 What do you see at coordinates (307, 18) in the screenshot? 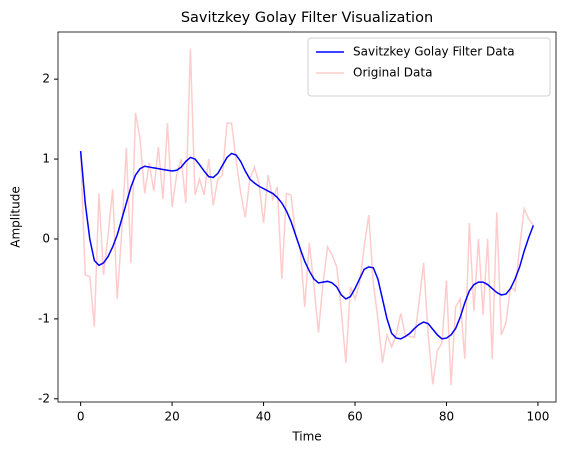
I see `chart-title: Savitzkey Golay Filter Visualization` at bounding box center [307, 18].